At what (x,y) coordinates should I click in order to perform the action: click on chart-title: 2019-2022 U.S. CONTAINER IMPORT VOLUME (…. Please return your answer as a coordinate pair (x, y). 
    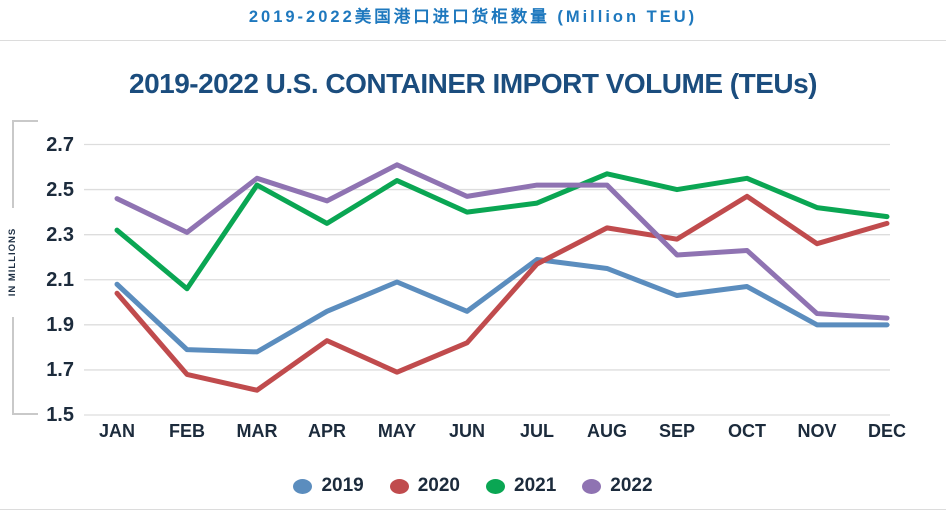
    Looking at the image, I should click on (473, 83).